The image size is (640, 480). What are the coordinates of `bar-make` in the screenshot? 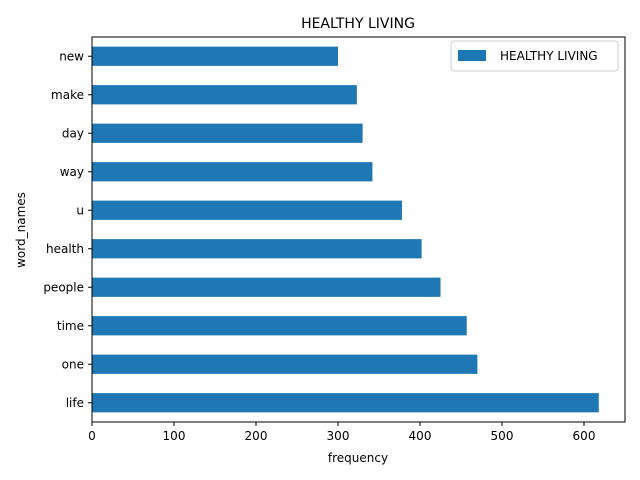 It's located at (224, 95).